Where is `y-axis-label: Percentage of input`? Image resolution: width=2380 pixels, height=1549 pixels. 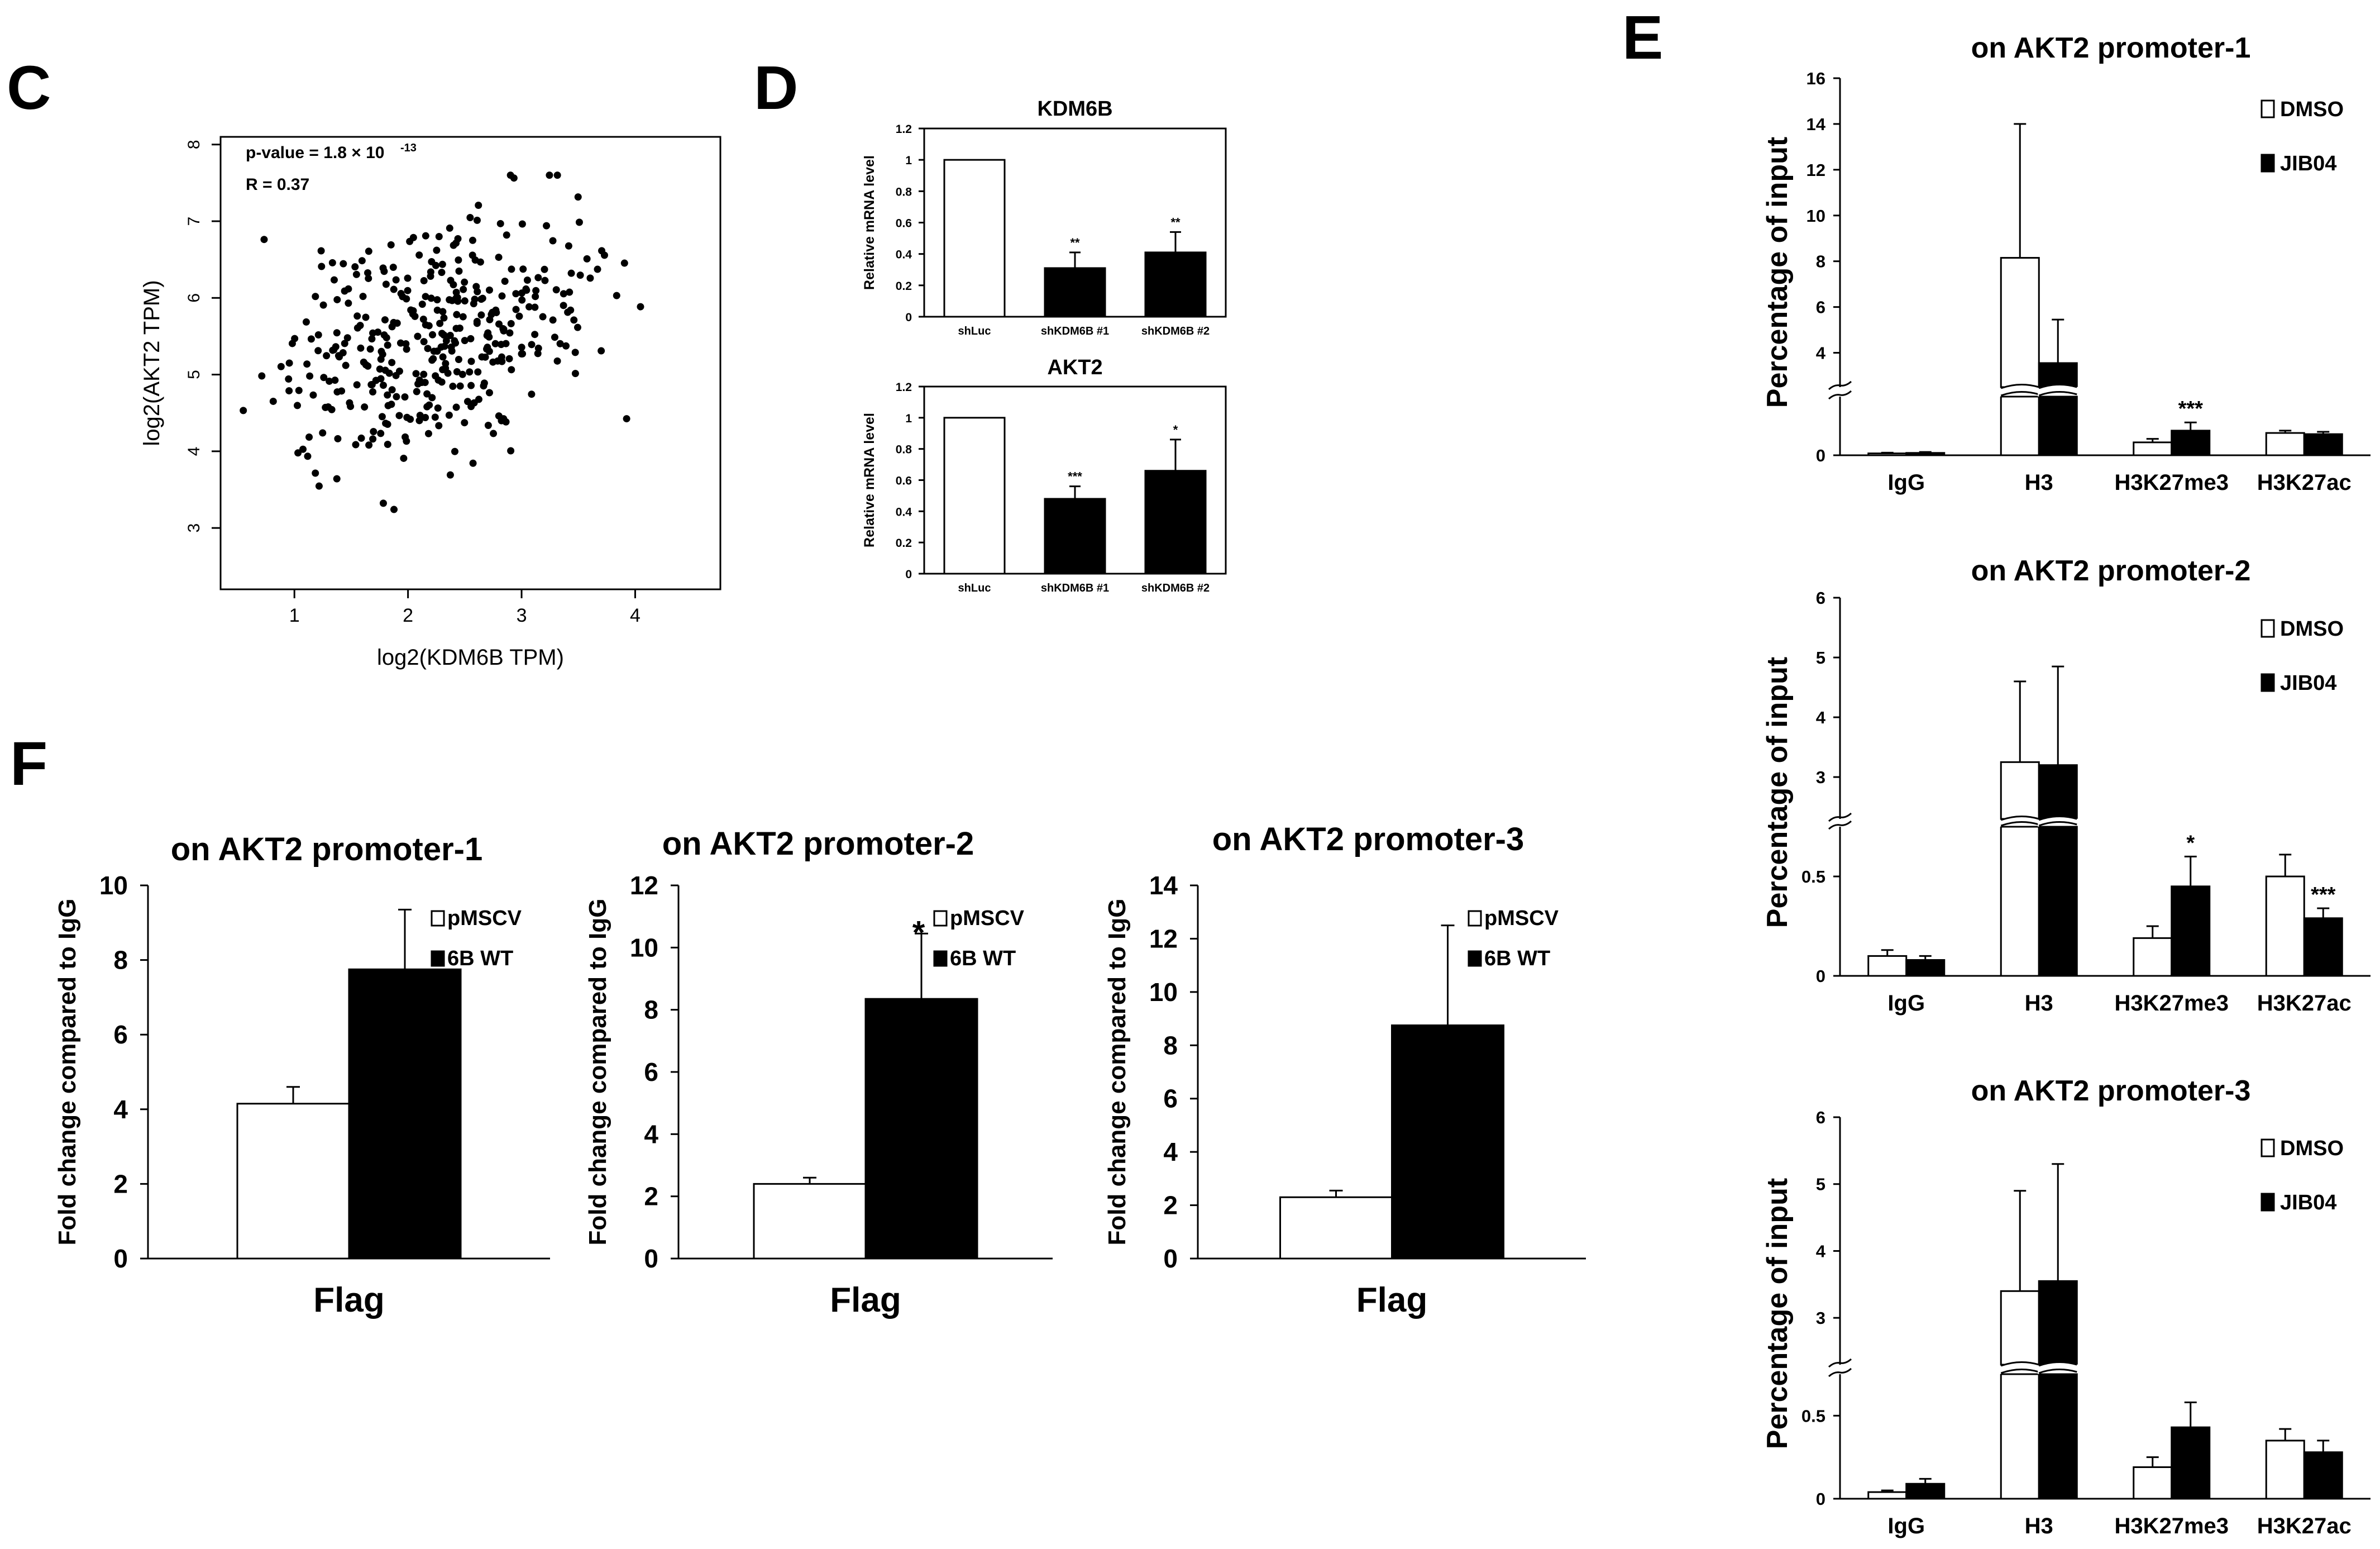
y-axis-label: Percentage of input is located at coordinates (1777, 793).